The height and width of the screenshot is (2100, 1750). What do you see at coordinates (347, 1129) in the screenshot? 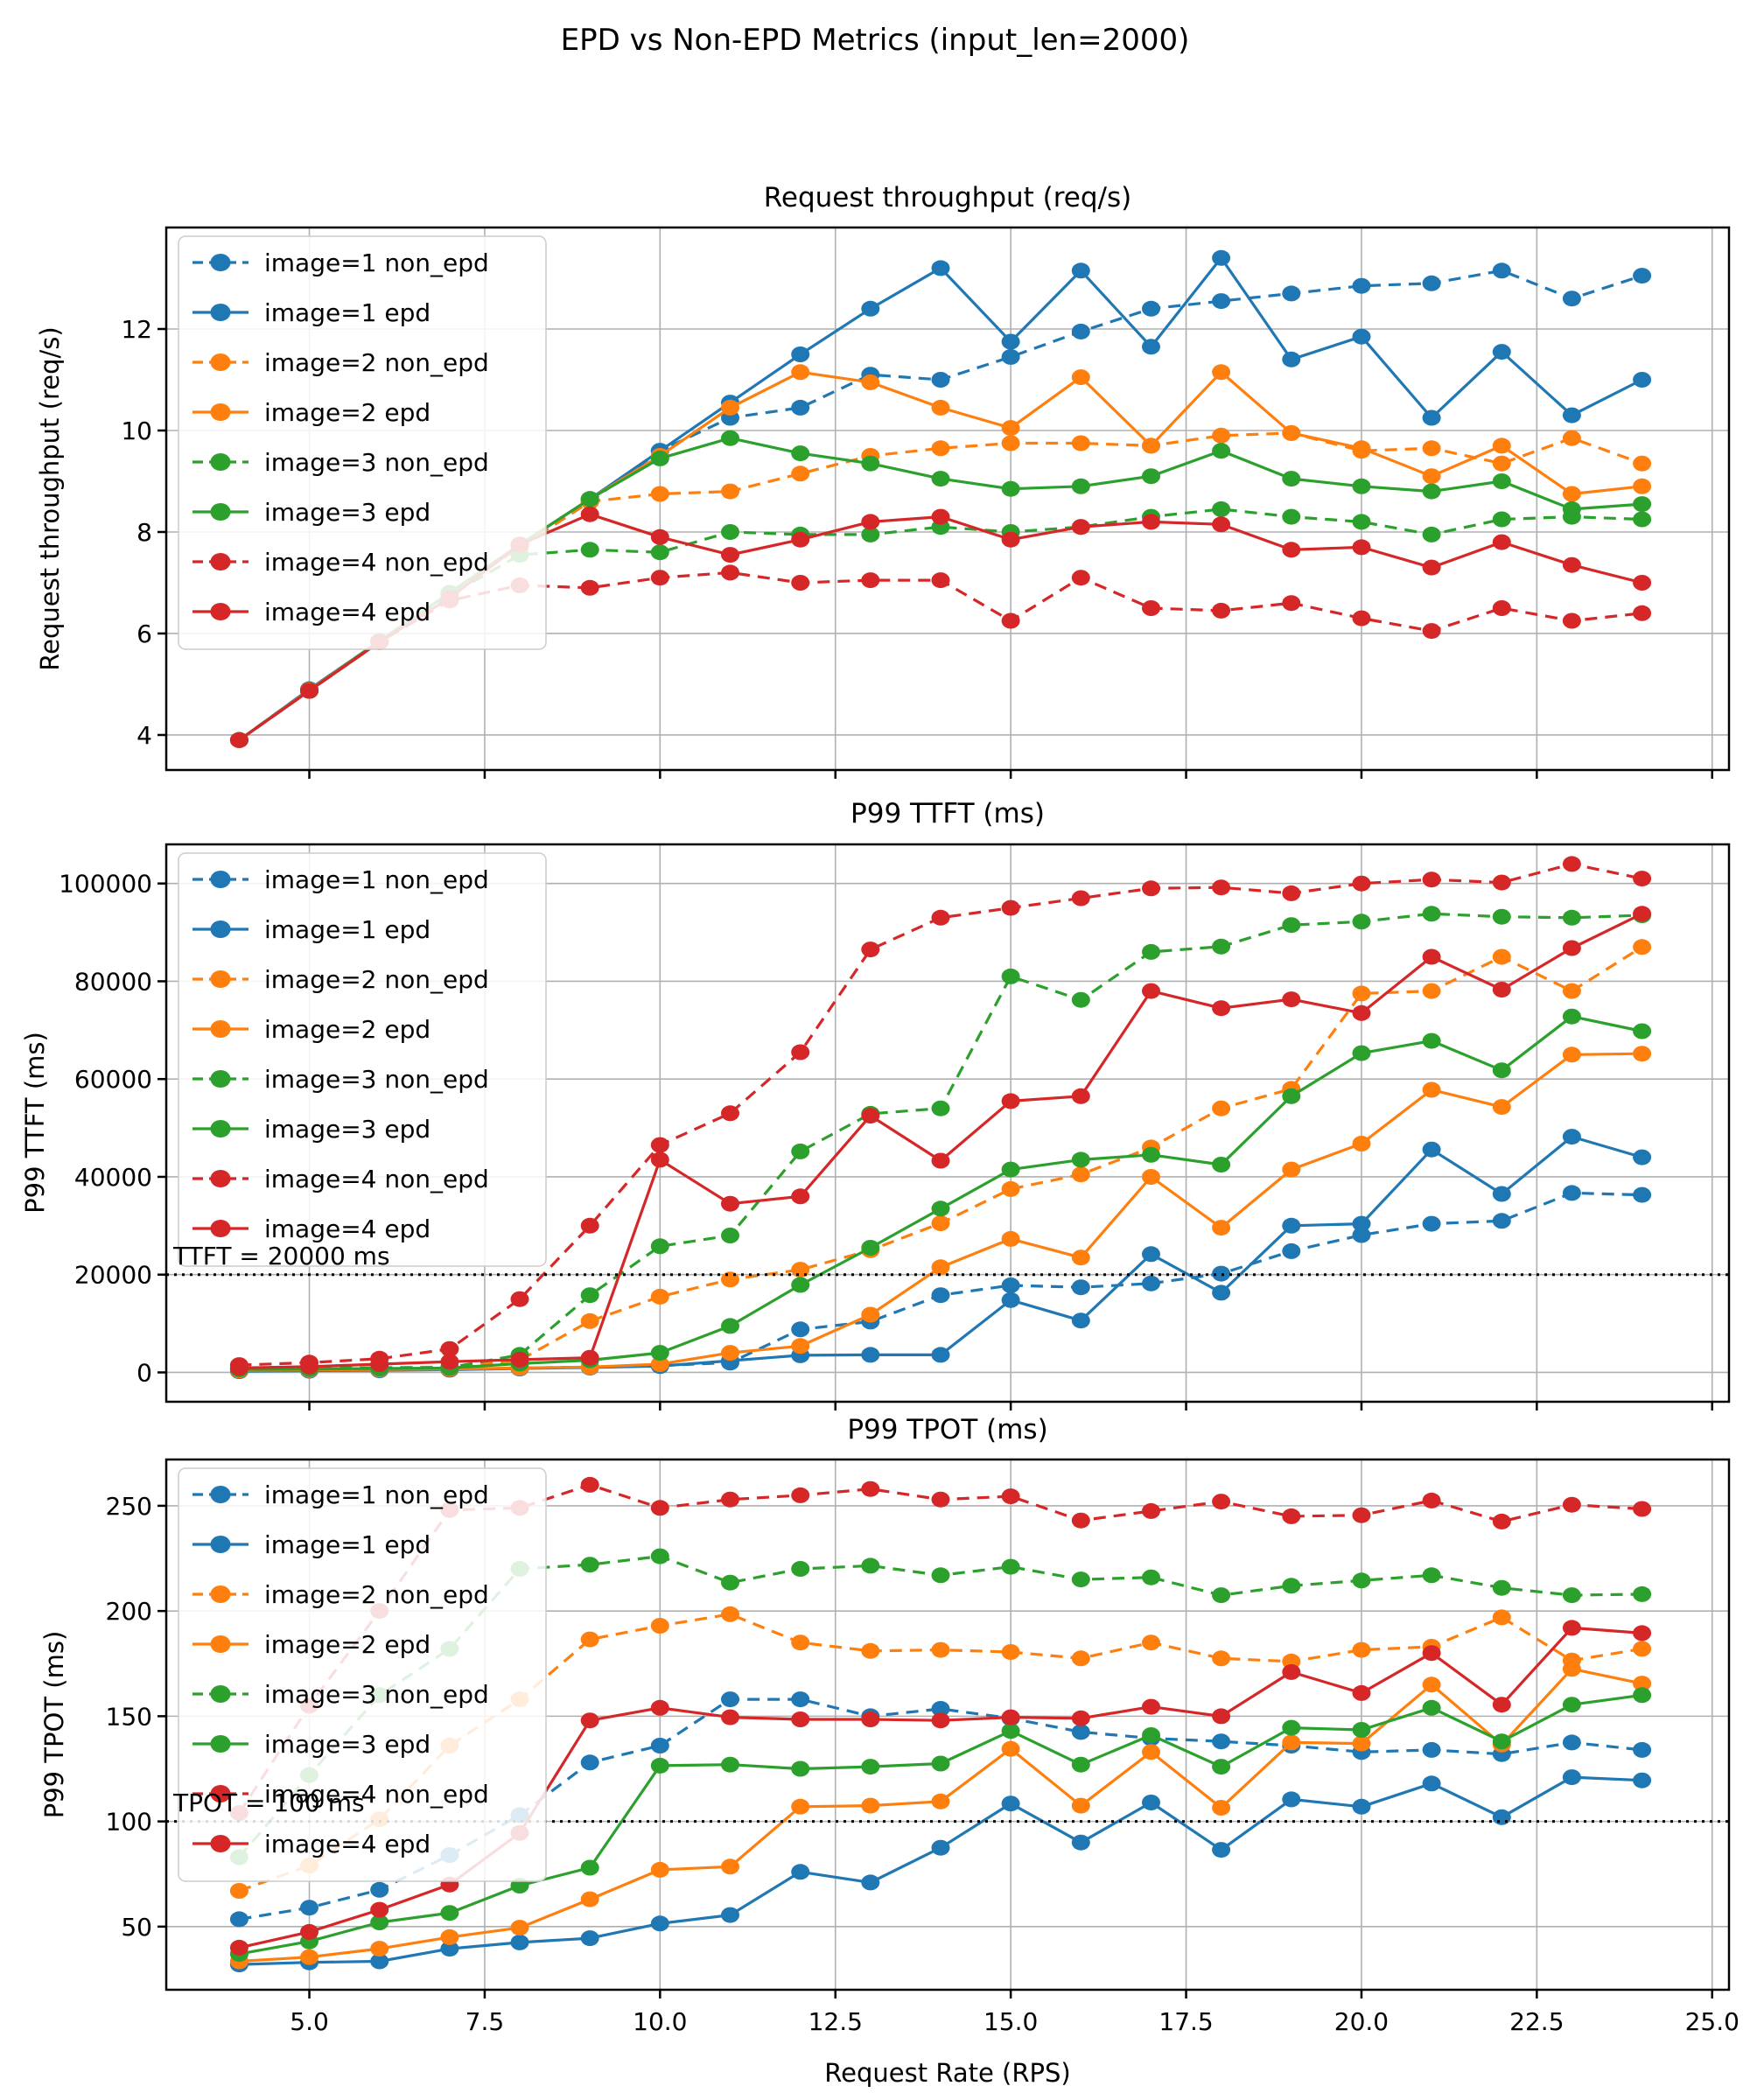
I see `legend-item-label: image=3 epd` at bounding box center [347, 1129].